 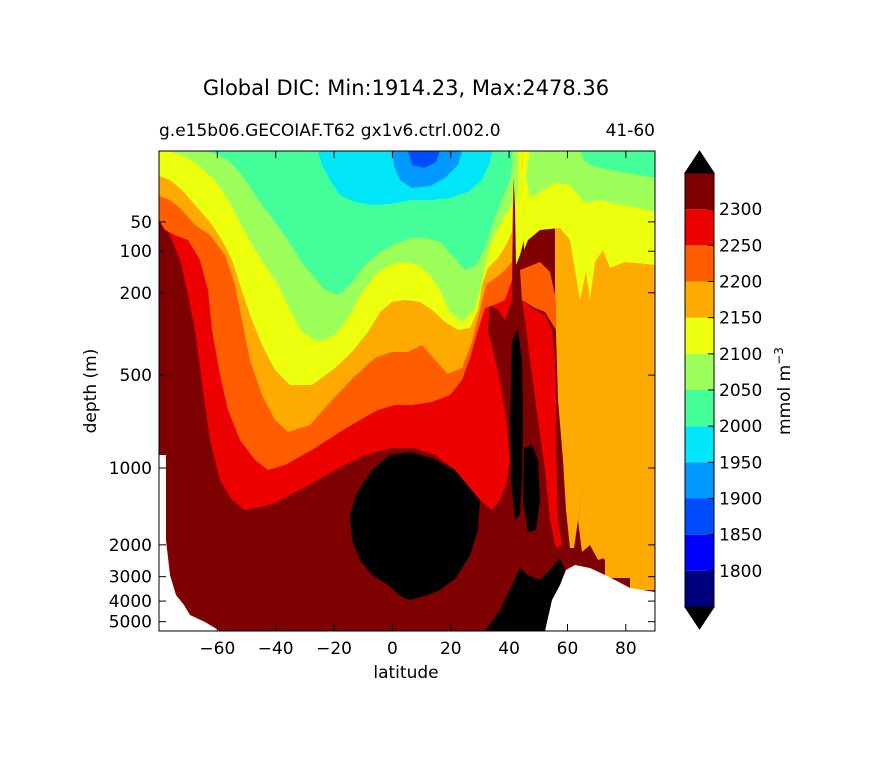 What do you see at coordinates (740, 283) in the screenshot?
I see `colorbar-tick-label: 2200` at bounding box center [740, 283].